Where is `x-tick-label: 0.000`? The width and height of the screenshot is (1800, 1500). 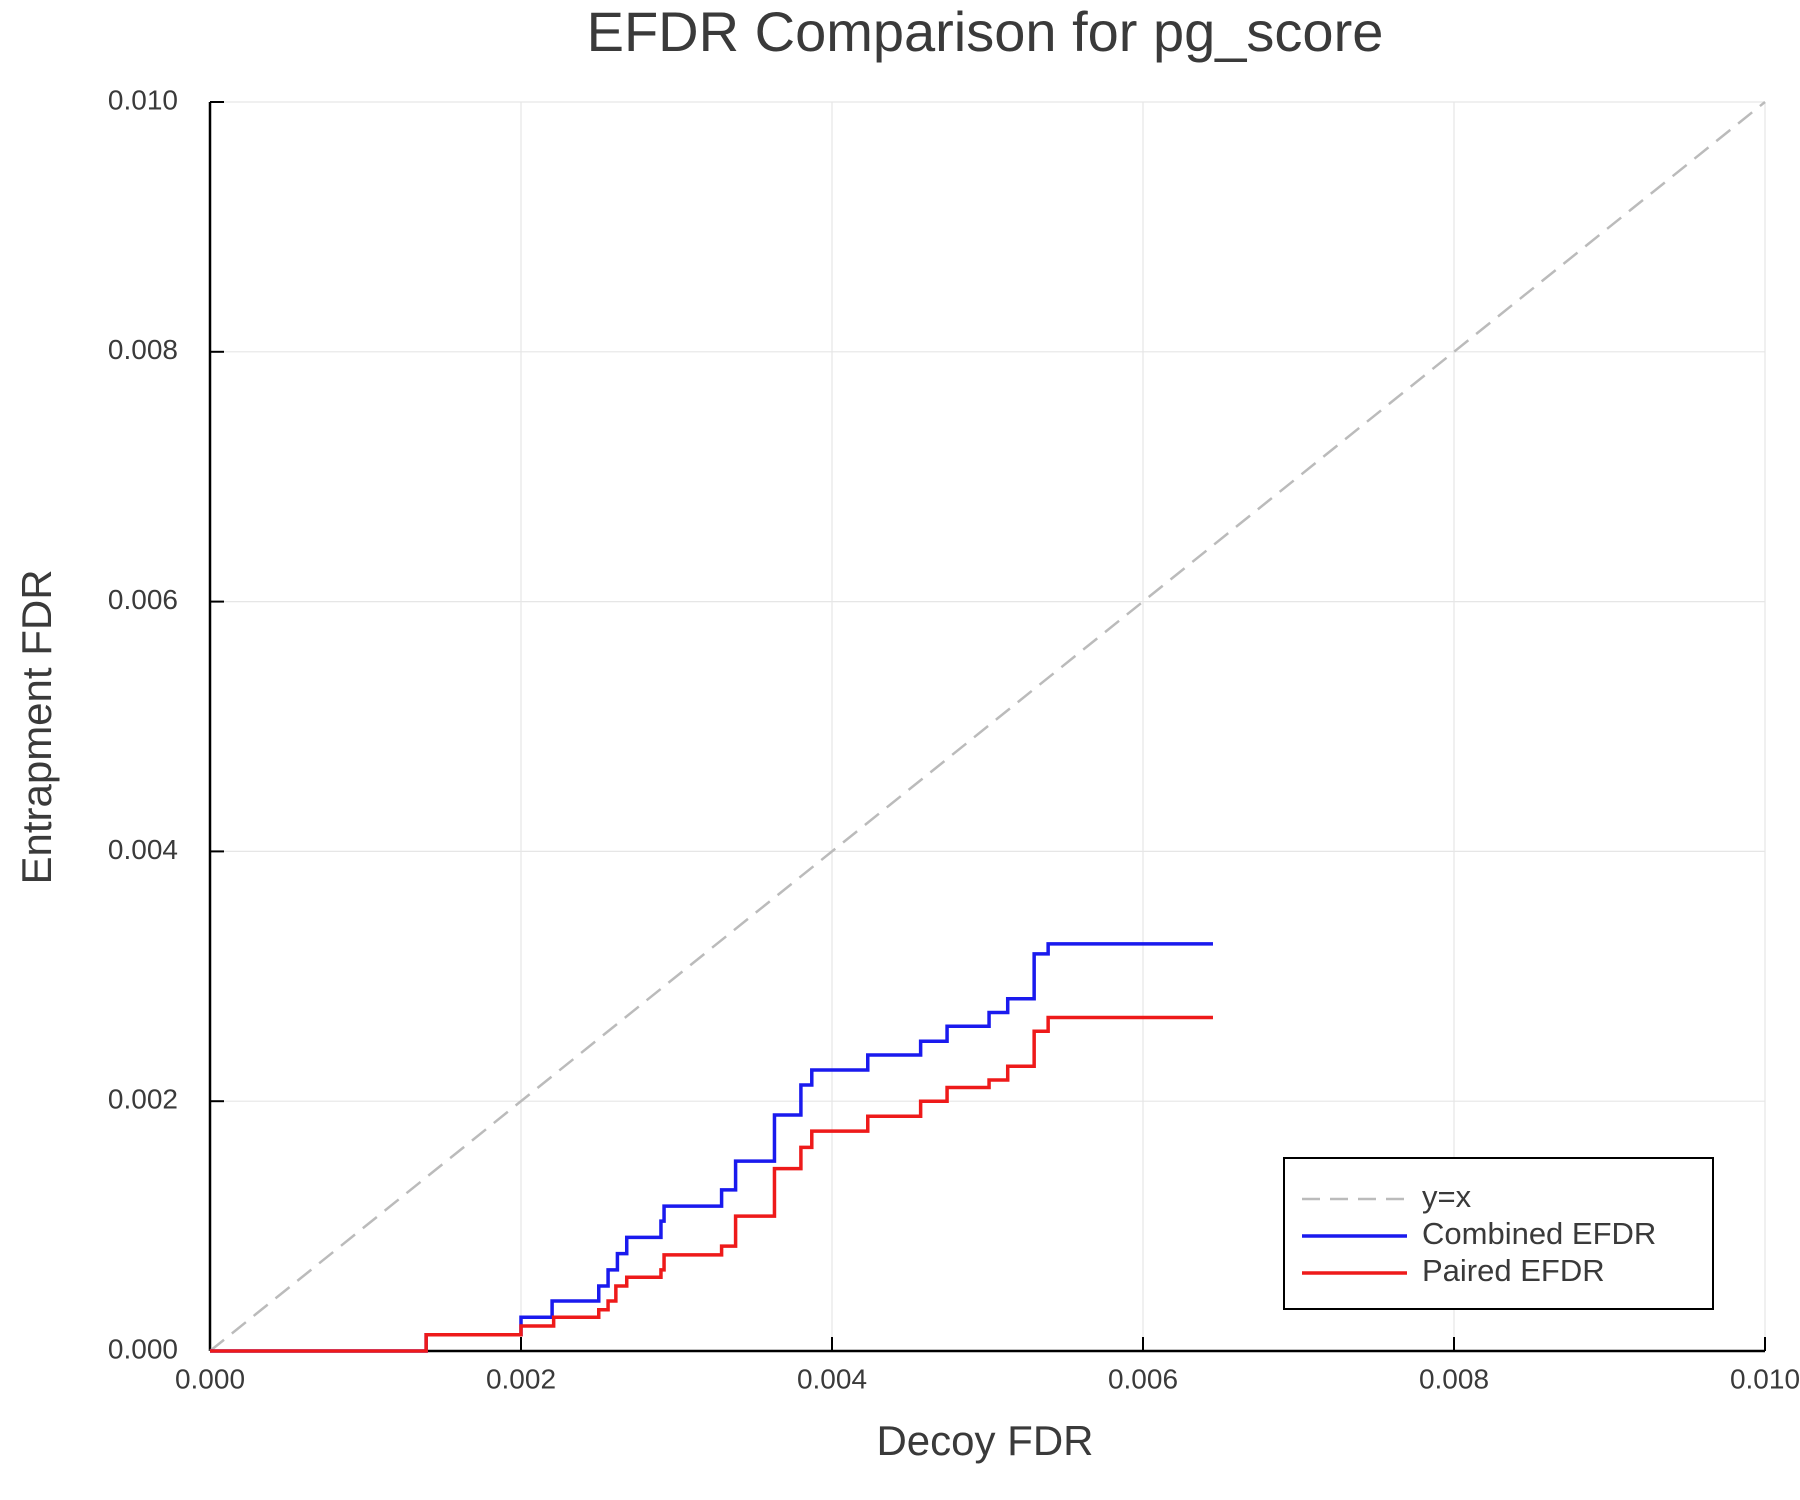
x-tick-label: 0.000 is located at coordinates (210, 1378).